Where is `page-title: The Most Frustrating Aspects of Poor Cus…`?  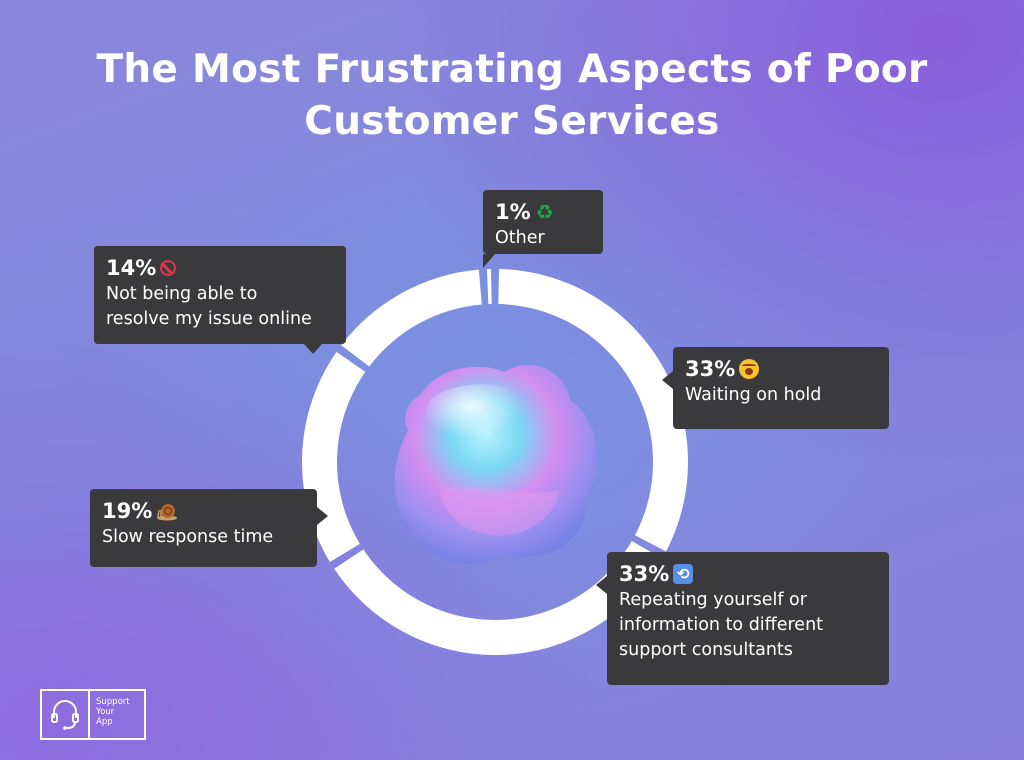 page-title: The Most Frustrating Aspects of Poor Cus… is located at coordinates (512, 95).